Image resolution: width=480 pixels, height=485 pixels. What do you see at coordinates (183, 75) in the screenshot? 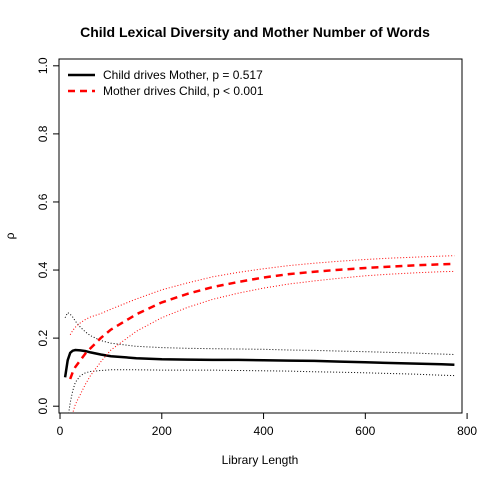
I see `legend-label-1: Child drives Mother, p = 0.517` at bounding box center [183, 75].